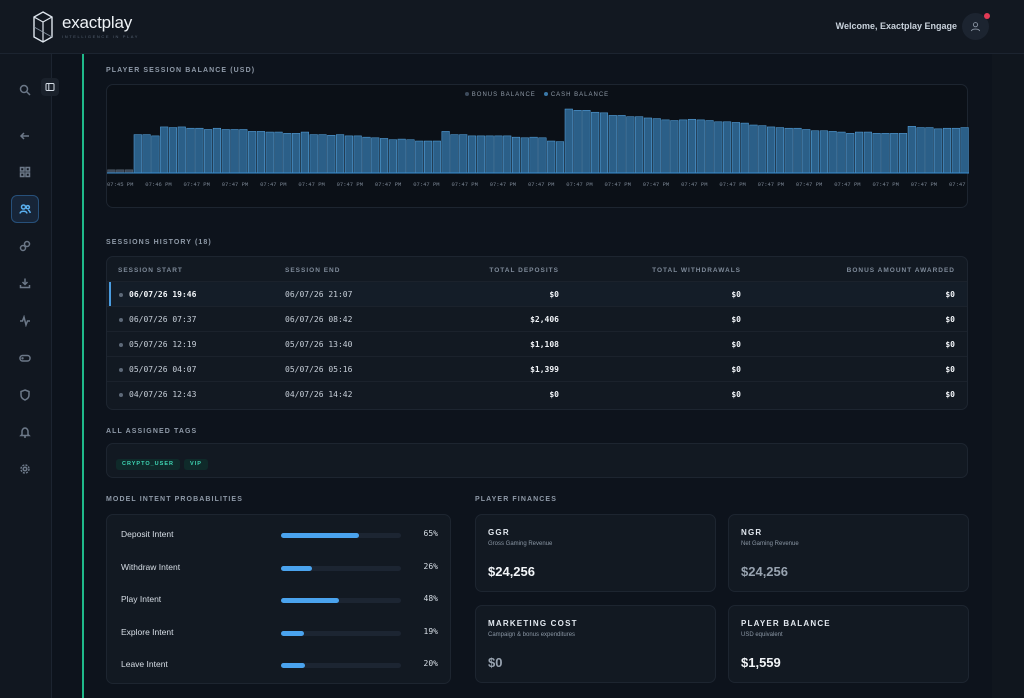 This screenshot has width=1024, height=698. I want to click on gamepad-icon, so click(25, 358).